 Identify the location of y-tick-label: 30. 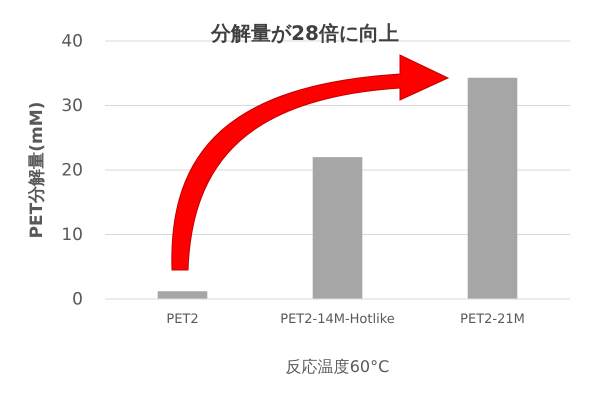
(72, 106).